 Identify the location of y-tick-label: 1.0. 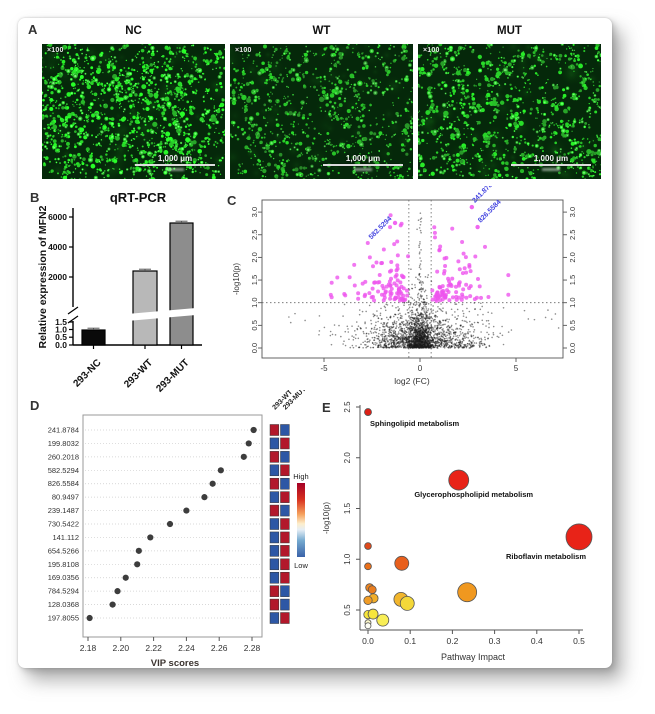
(61, 330).